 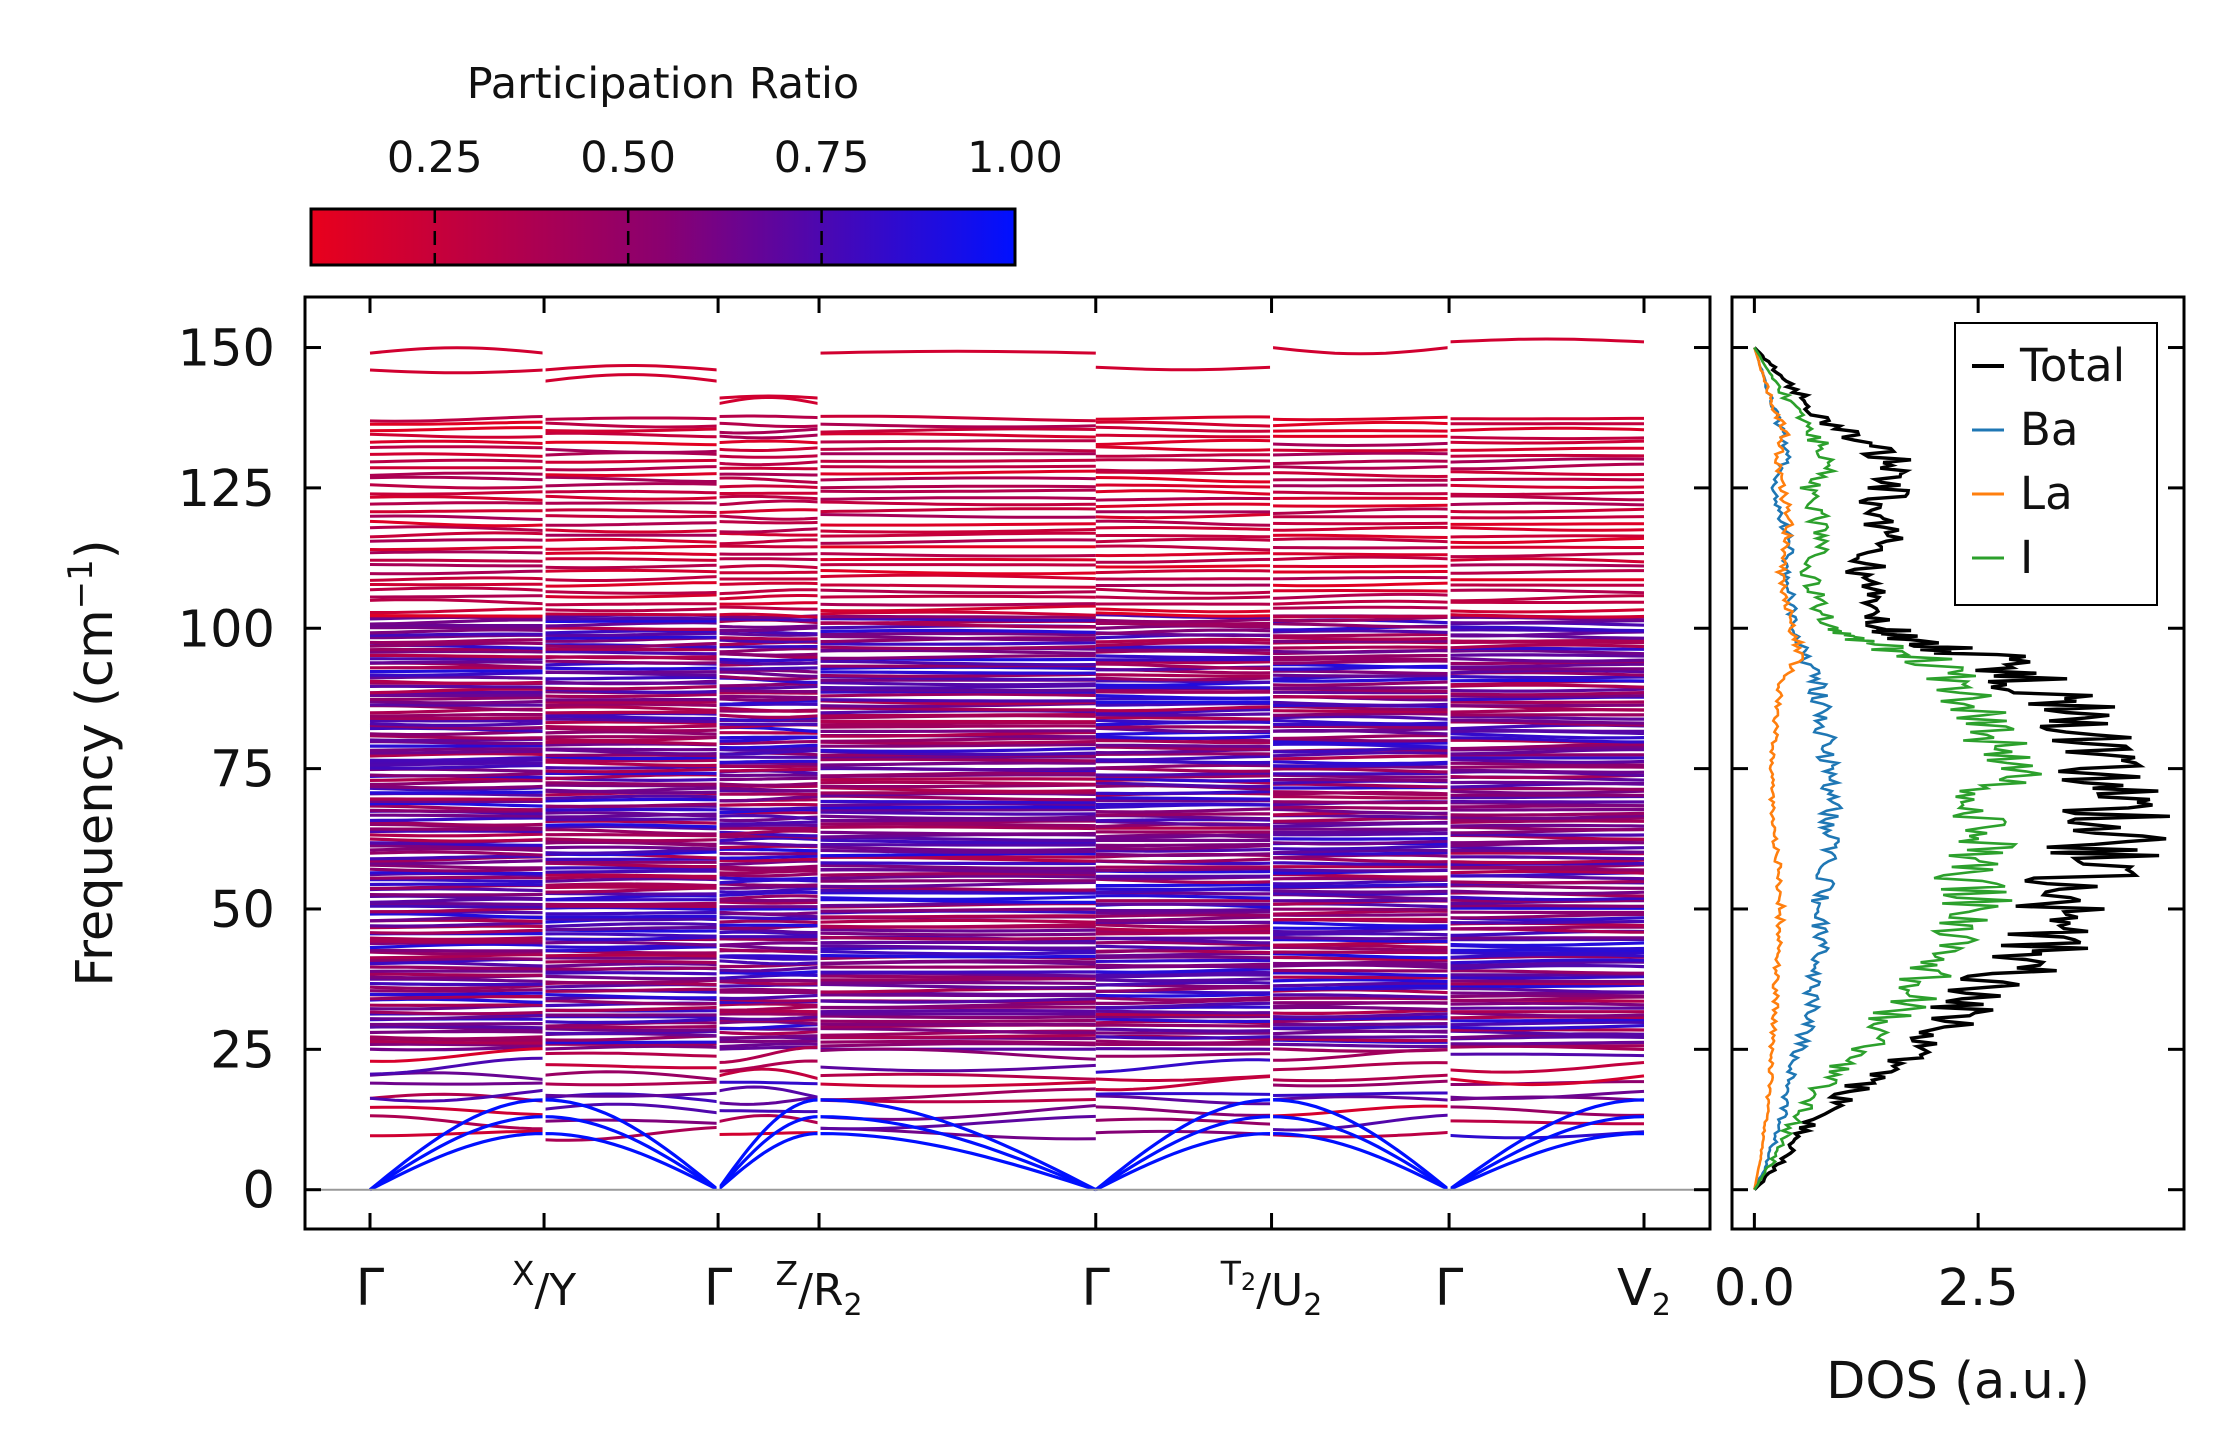 What do you see at coordinates (370, 1288) in the screenshot?
I see `kpath-label-main: Γ` at bounding box center [370, 1288].